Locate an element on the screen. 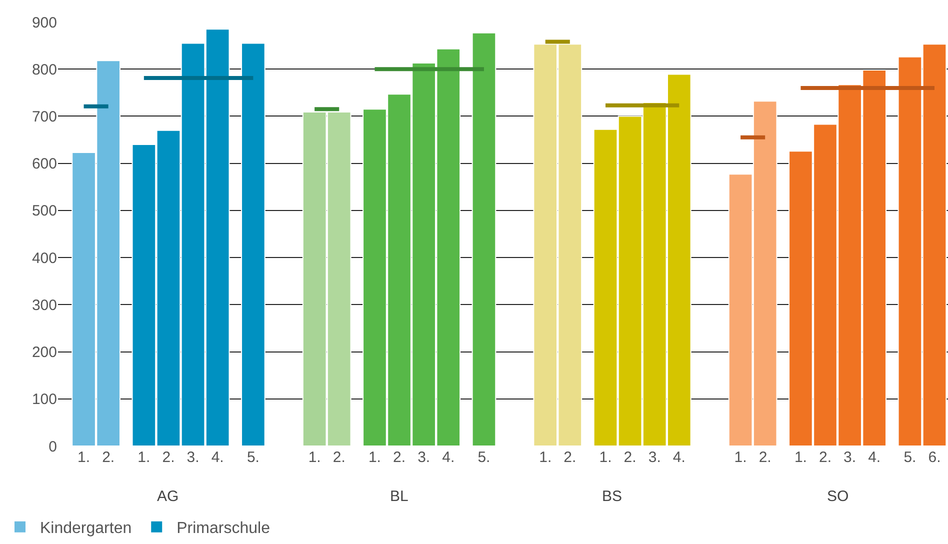  y-tick-label: 800 is located at coordinates (44, 69).